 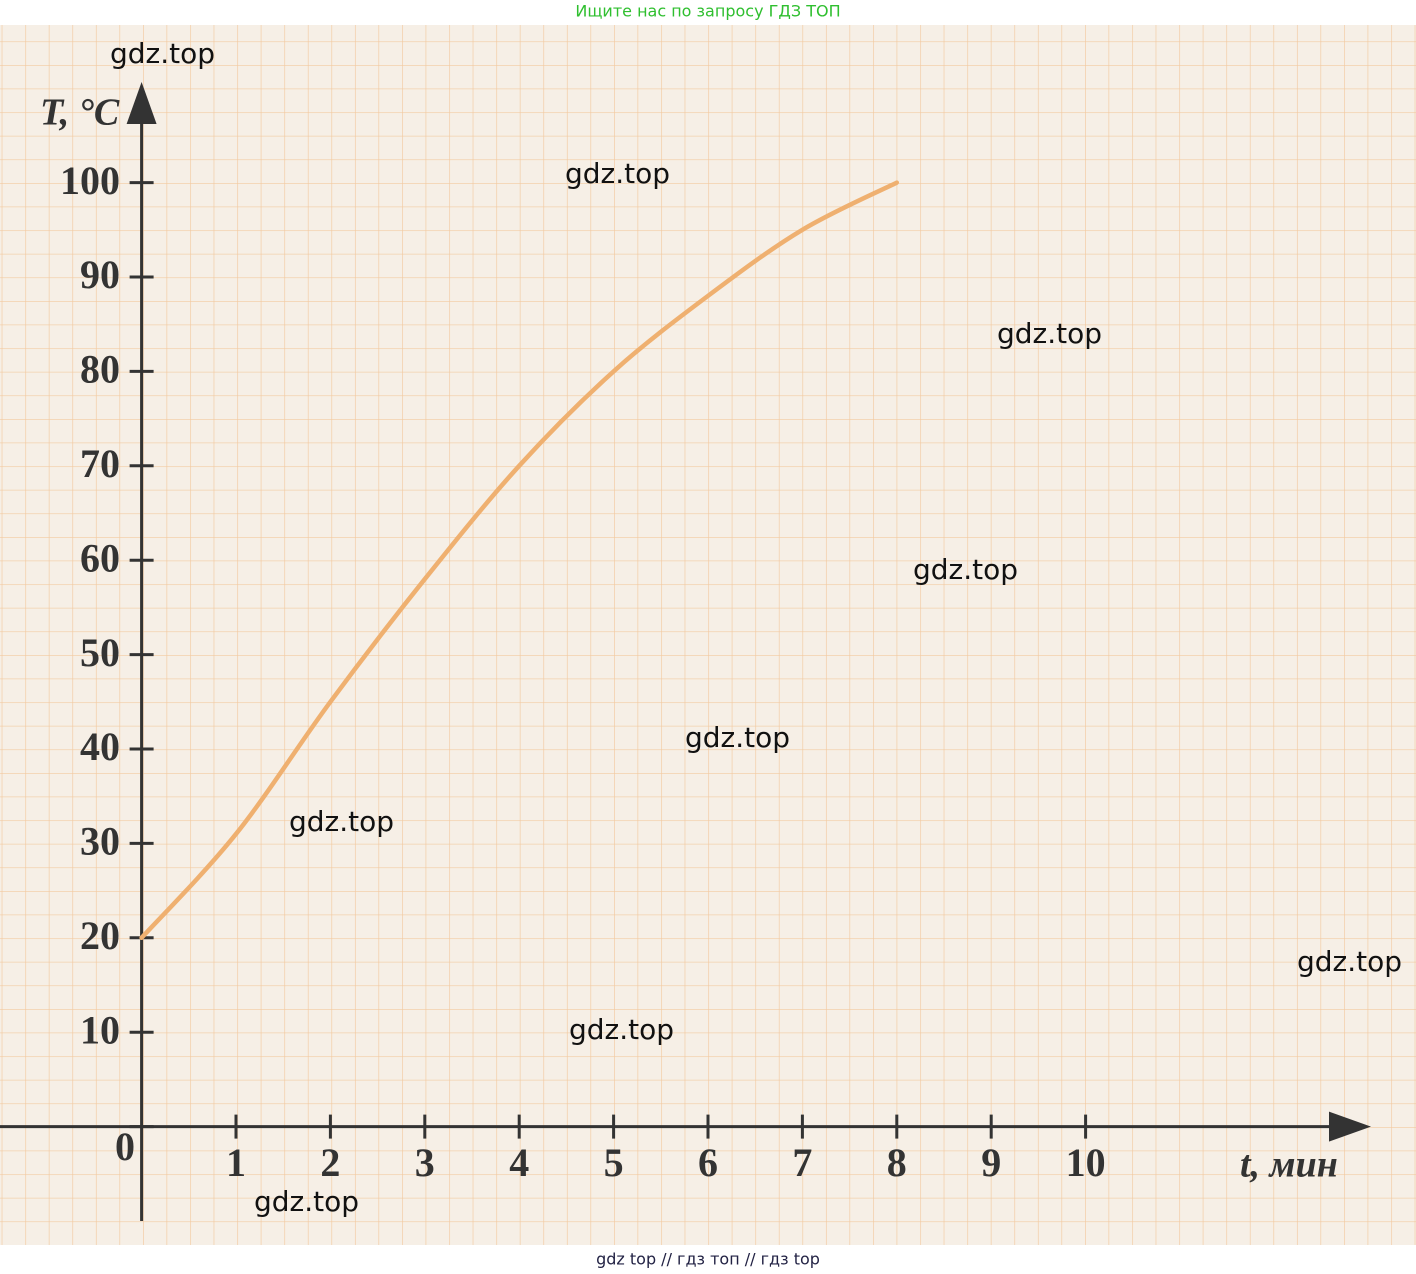 What do you see at coordinates (708, 1259) in the screenshot?
I see `footer: gdz top // гдз топ // гдз top` at bounding box center [708, 1259].